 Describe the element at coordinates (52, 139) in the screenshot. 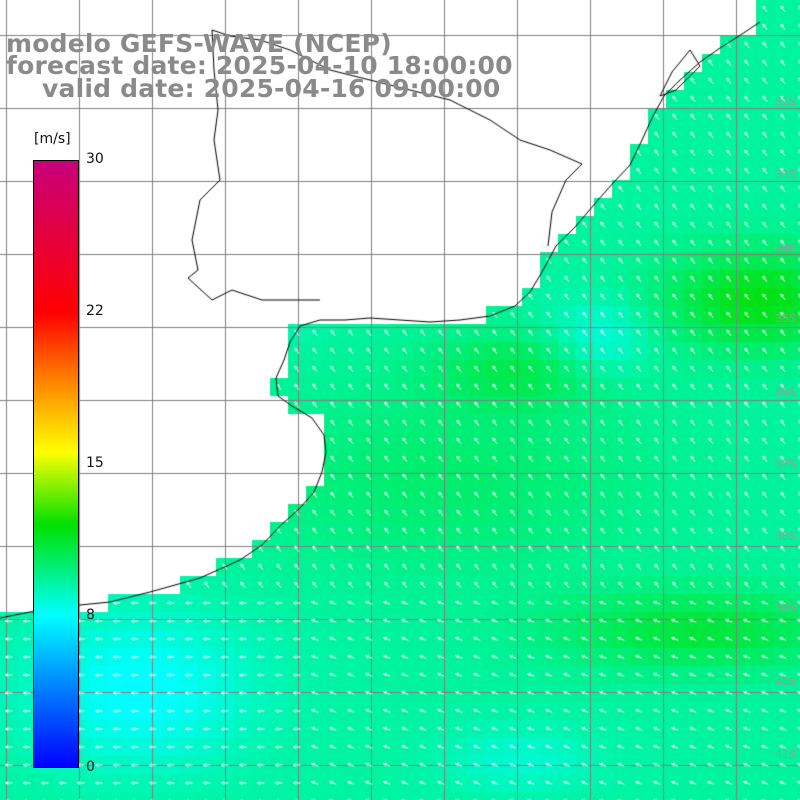

I see `colorbar-unit: [m/s]` at that location.